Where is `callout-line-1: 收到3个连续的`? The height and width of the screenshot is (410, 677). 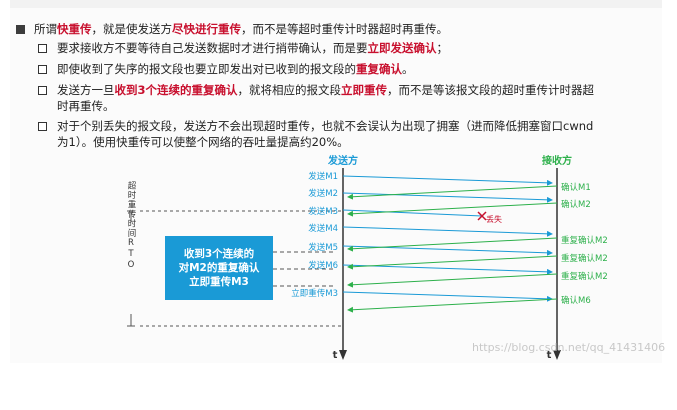 callout-line-1: 收到3个连续的 is located at coordinates (219, 254).